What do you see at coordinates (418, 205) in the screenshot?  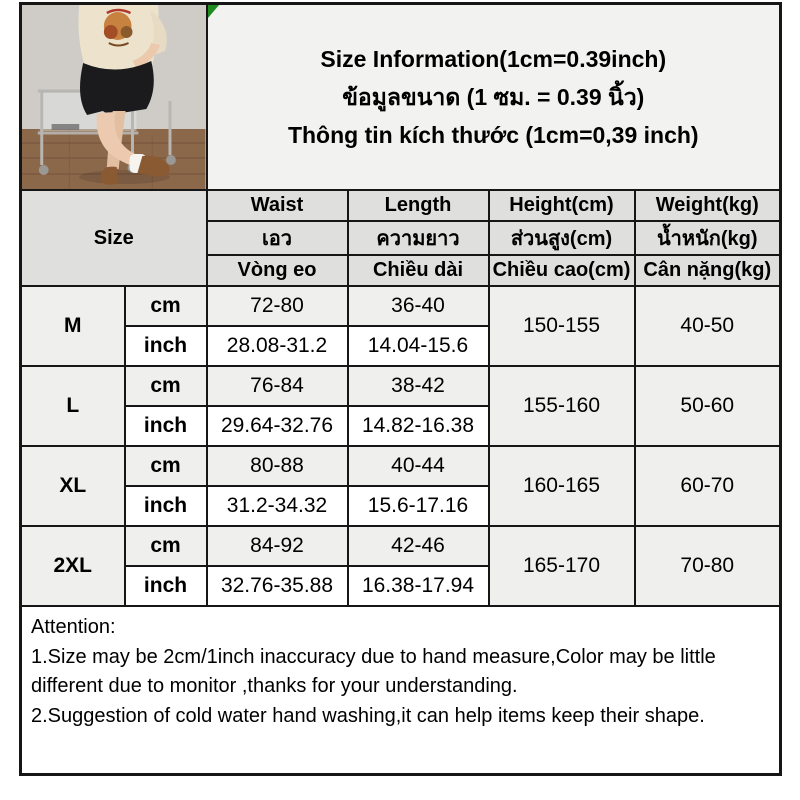 I see `length-header-en: Length` at bounding box center [418, 205].